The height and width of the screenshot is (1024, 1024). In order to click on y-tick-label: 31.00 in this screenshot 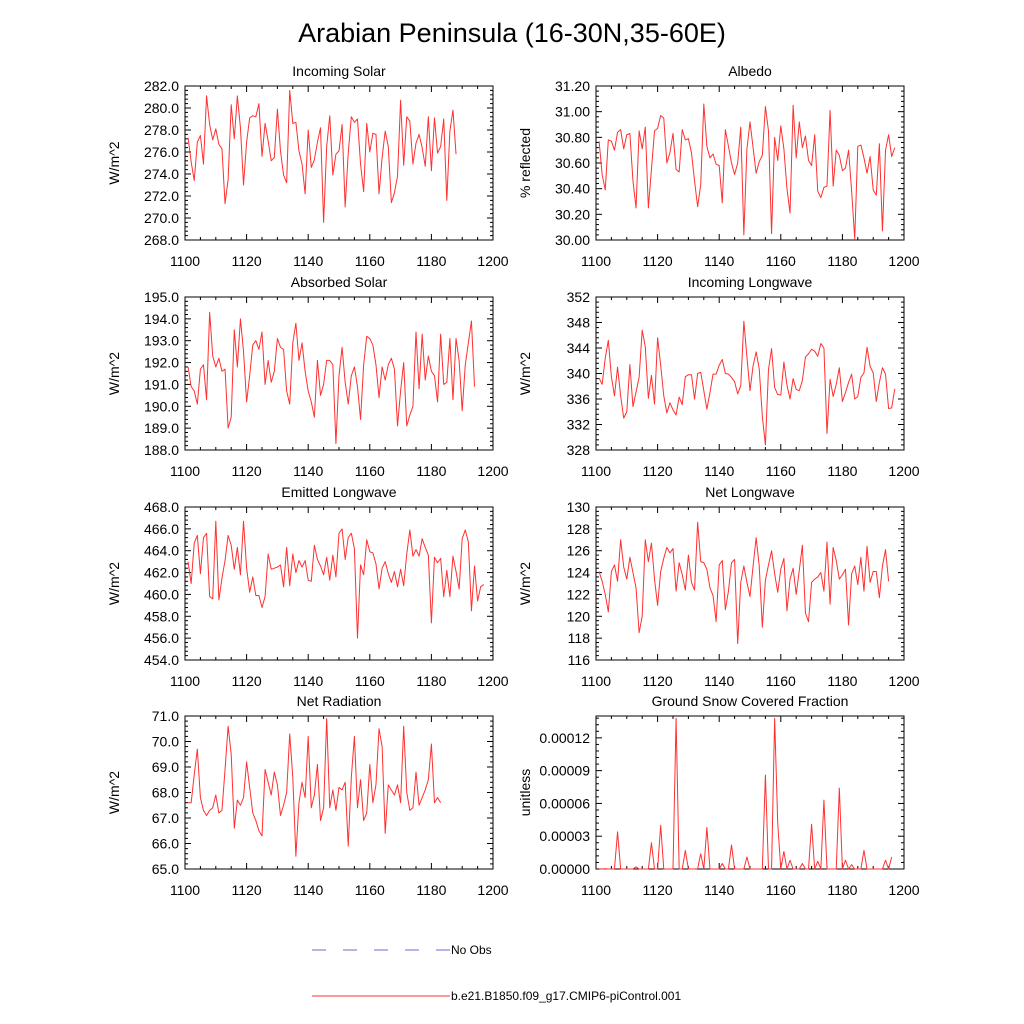, I will do `click(572, 112)`.